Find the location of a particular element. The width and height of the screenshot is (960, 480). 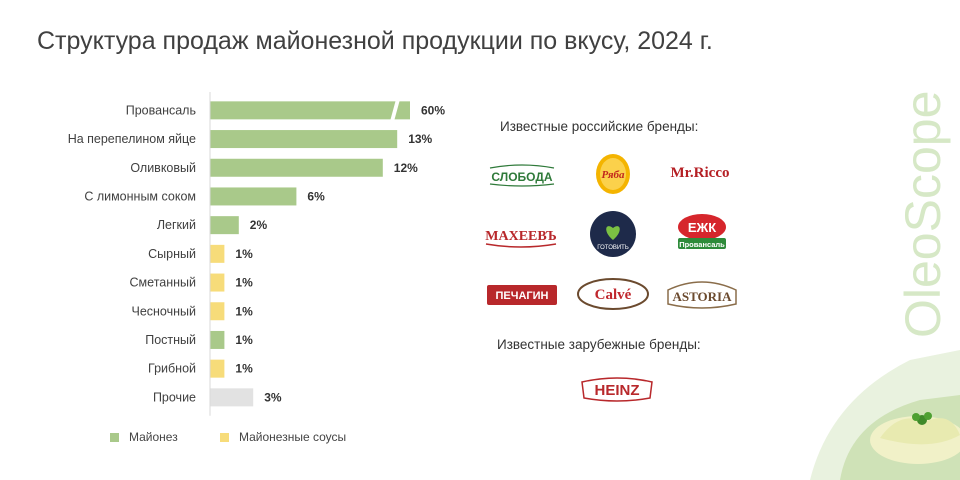

ryaba-logo: Ряба is located at coordinates (613, 174).